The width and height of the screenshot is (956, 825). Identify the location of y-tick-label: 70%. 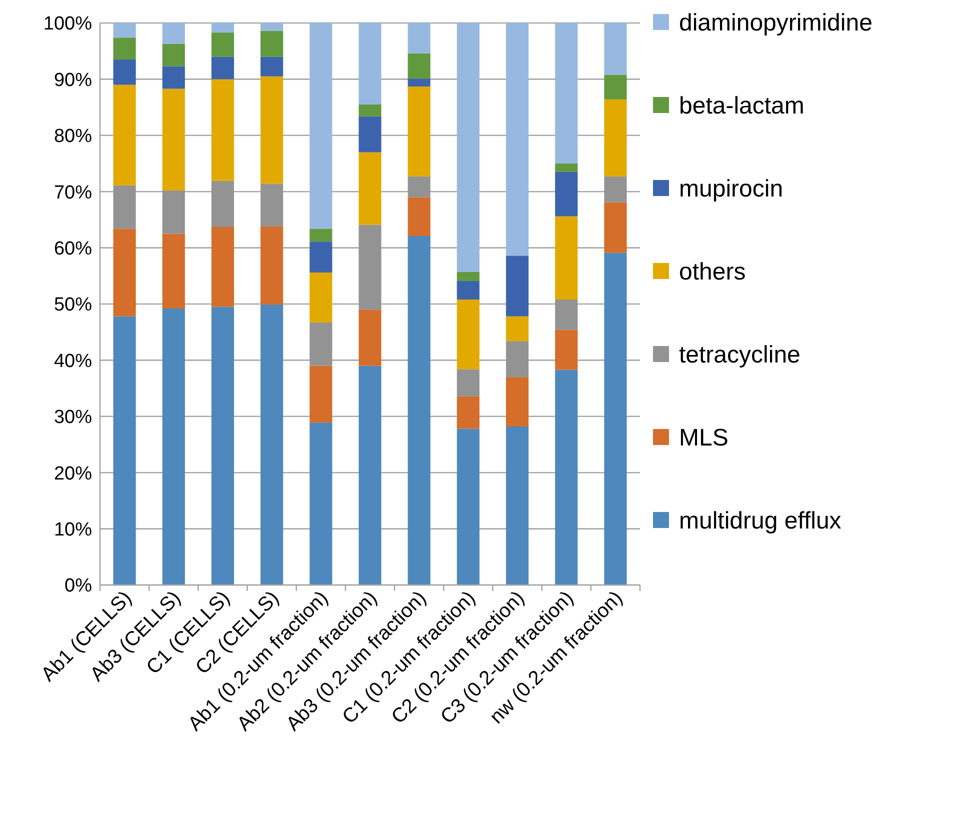
(73, 193).